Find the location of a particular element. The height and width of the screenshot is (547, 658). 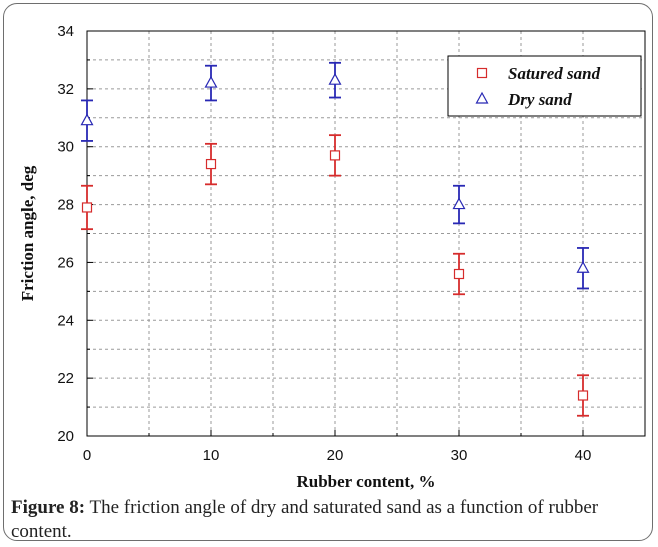

legend-box is located at coordinates (544, 86).